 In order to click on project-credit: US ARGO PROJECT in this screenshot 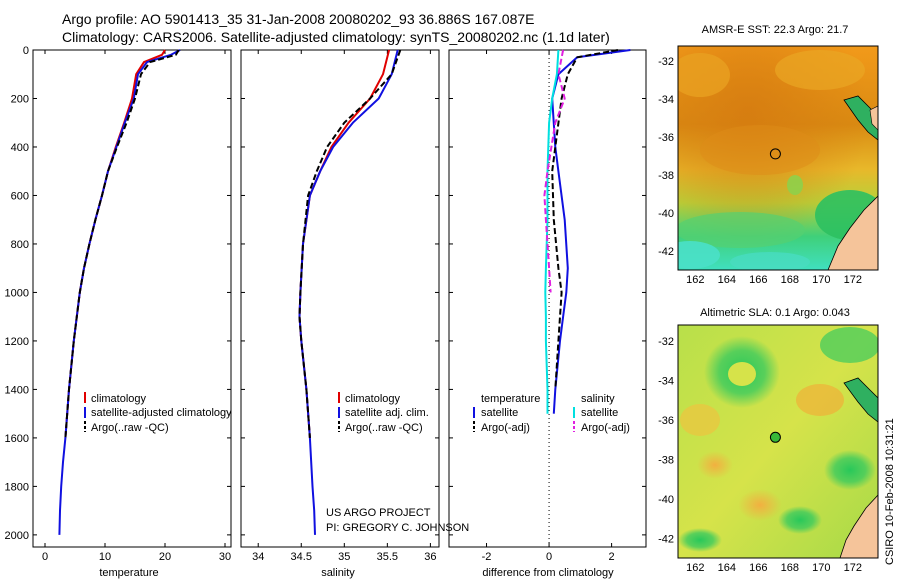, I will do `click(378, 513)`.